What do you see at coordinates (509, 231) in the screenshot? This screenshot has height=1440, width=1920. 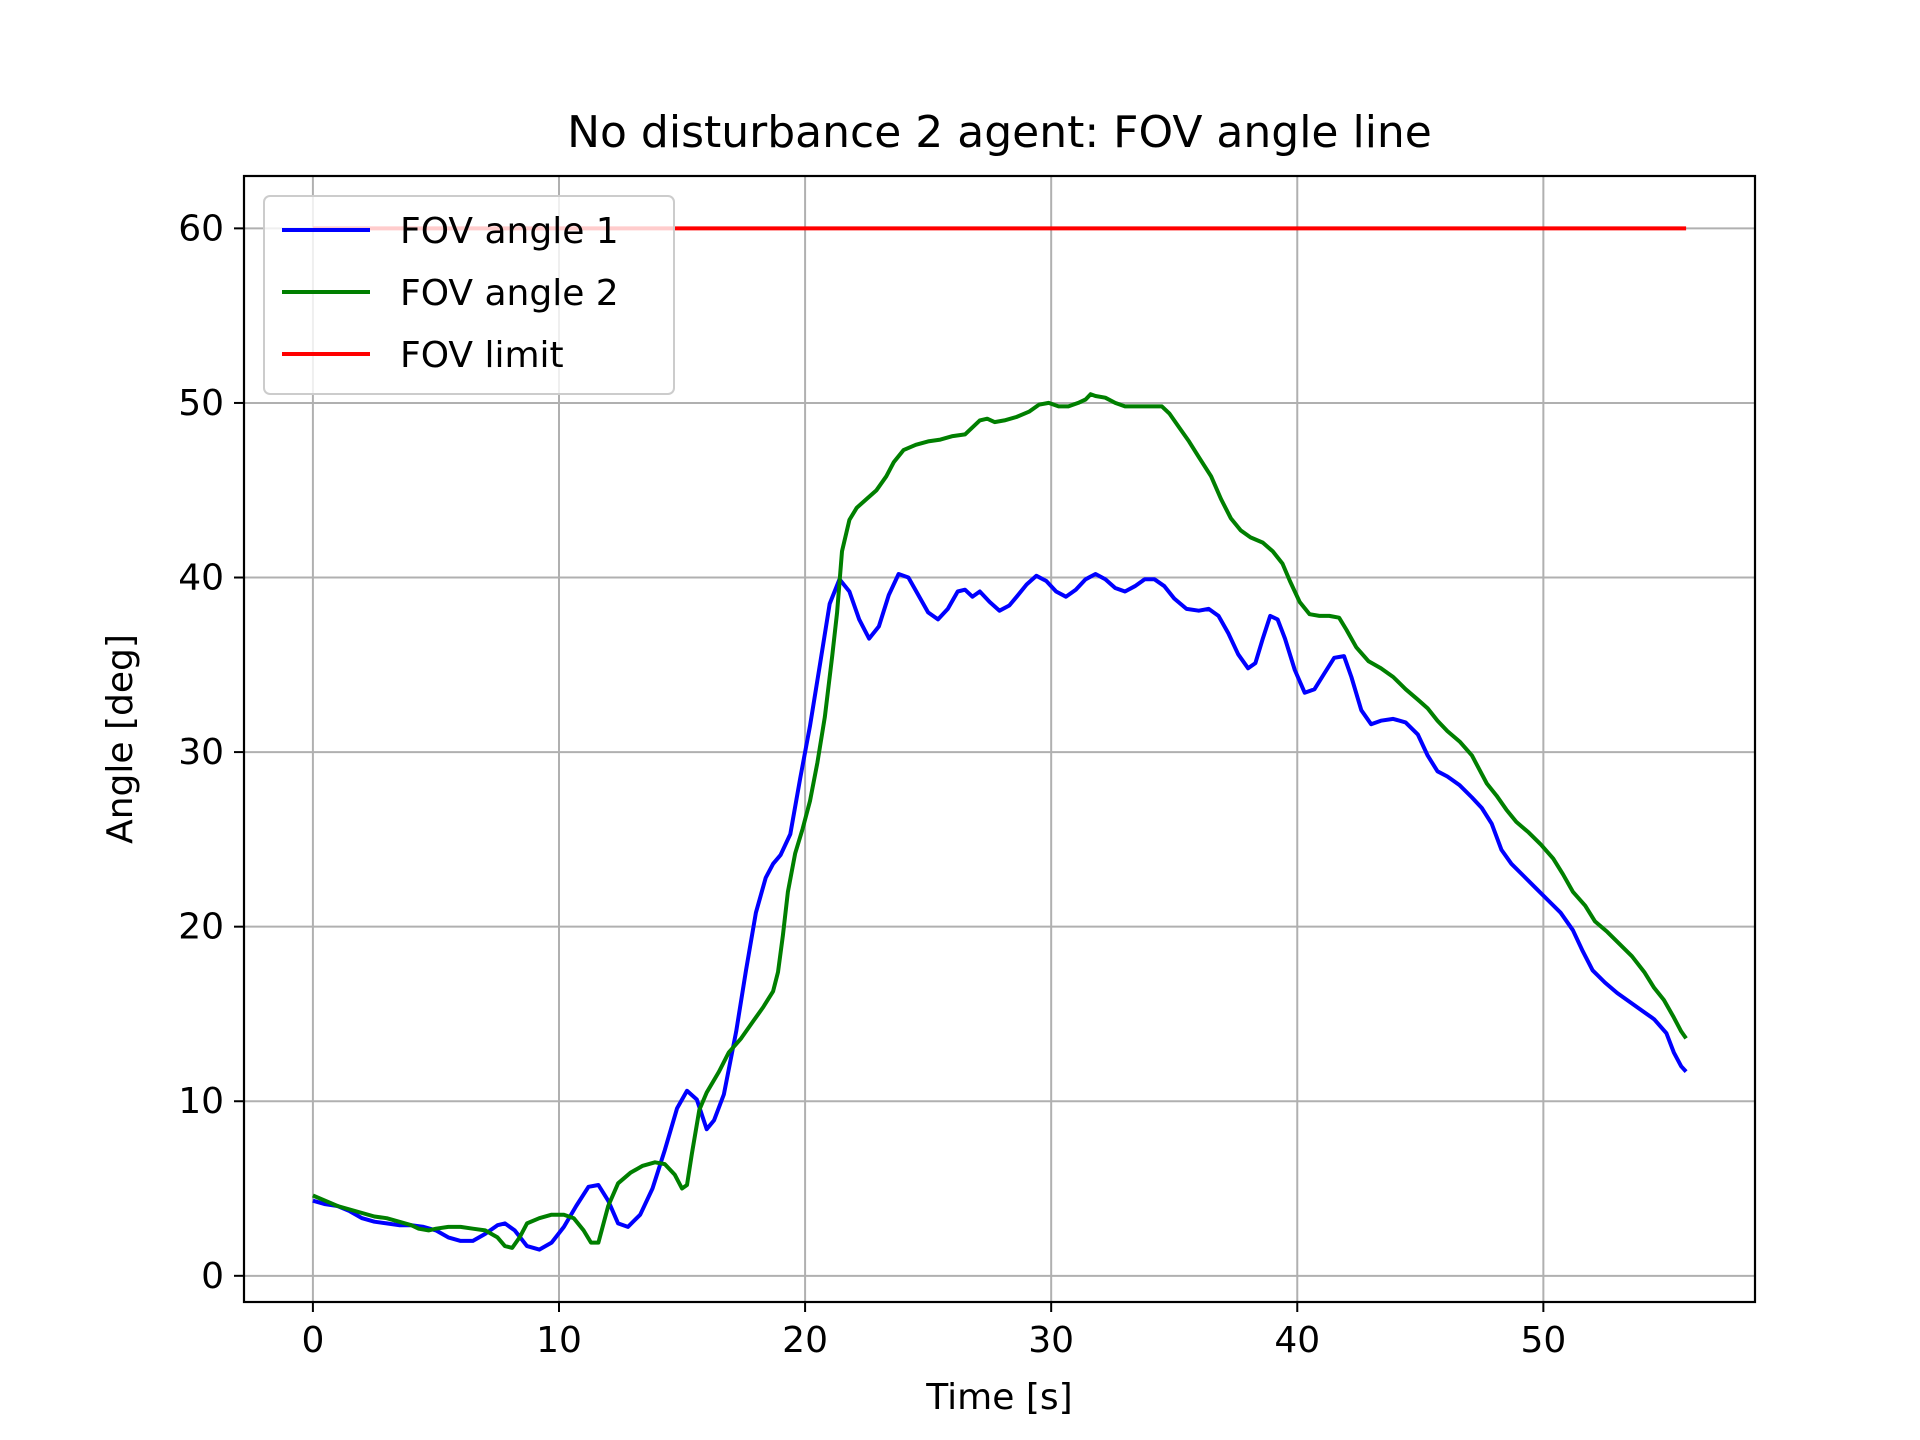 I see `legend-label: FOV angle 1` at bounding box center [509, 231].